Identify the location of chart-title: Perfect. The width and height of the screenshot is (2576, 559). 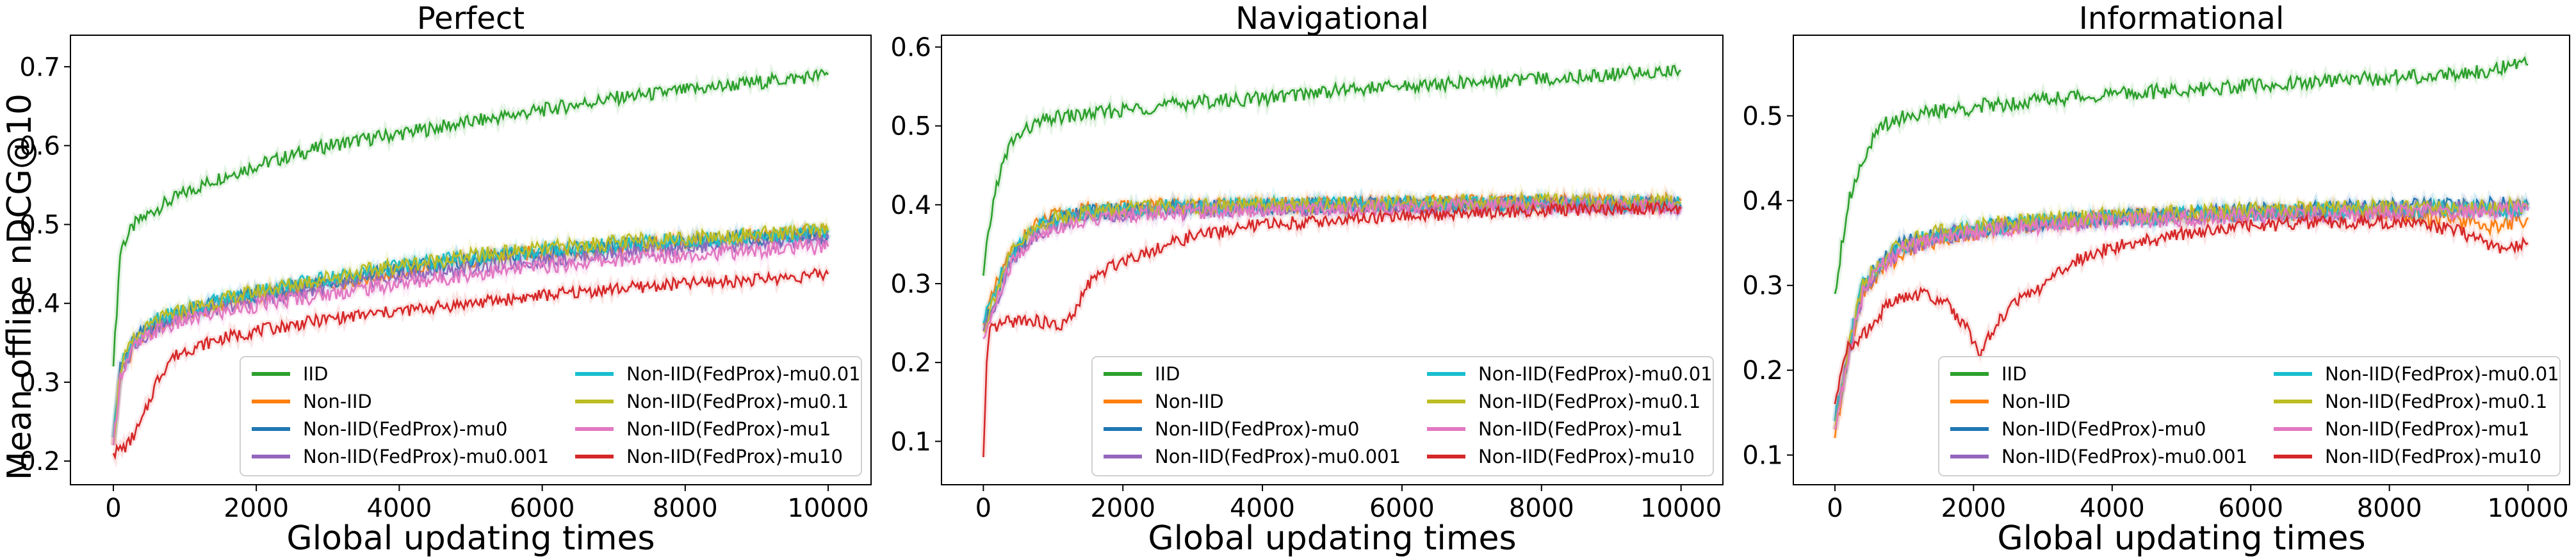
(471, 18).